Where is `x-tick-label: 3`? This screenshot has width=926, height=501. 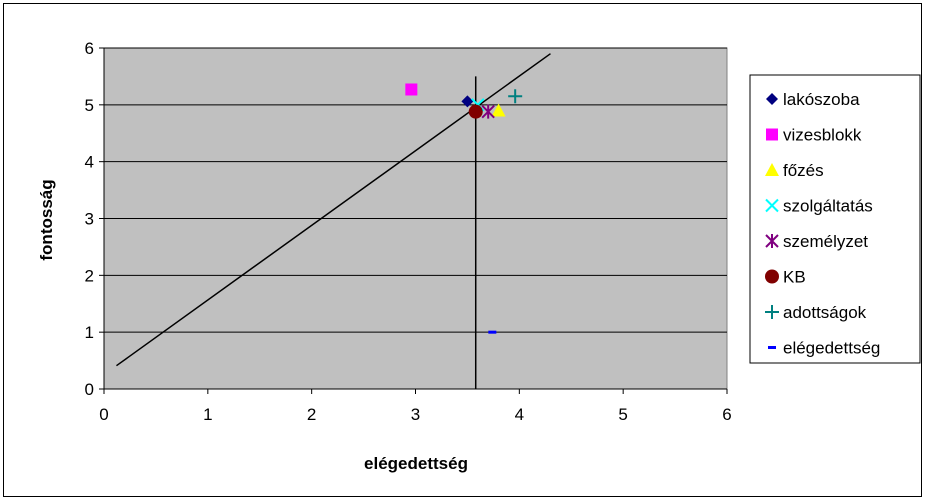 x-tick-label: 3 is located at coordinates (415, 414).